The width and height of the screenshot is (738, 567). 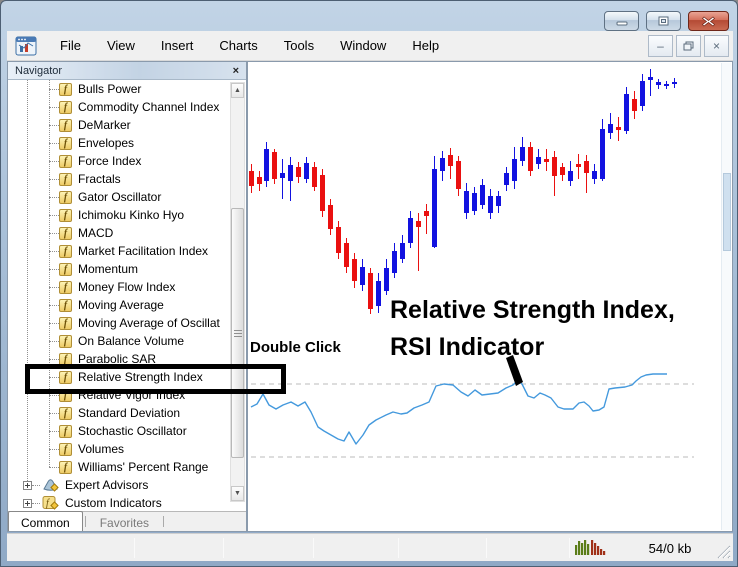 What do you see at coordinates (237, 493) in the screenshot?
I see `scroll-down-icon: ▼` at bounding box center [237, 493].